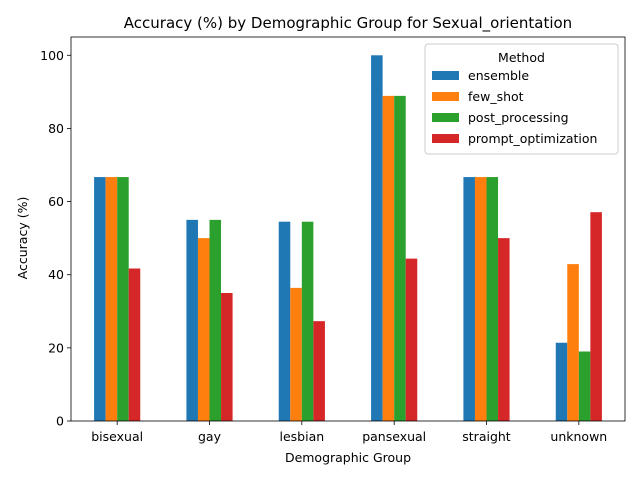  Describe the element at coordinates (377, 238) in the screenshot. I see `bar-ensemble-pansexual` at that location.